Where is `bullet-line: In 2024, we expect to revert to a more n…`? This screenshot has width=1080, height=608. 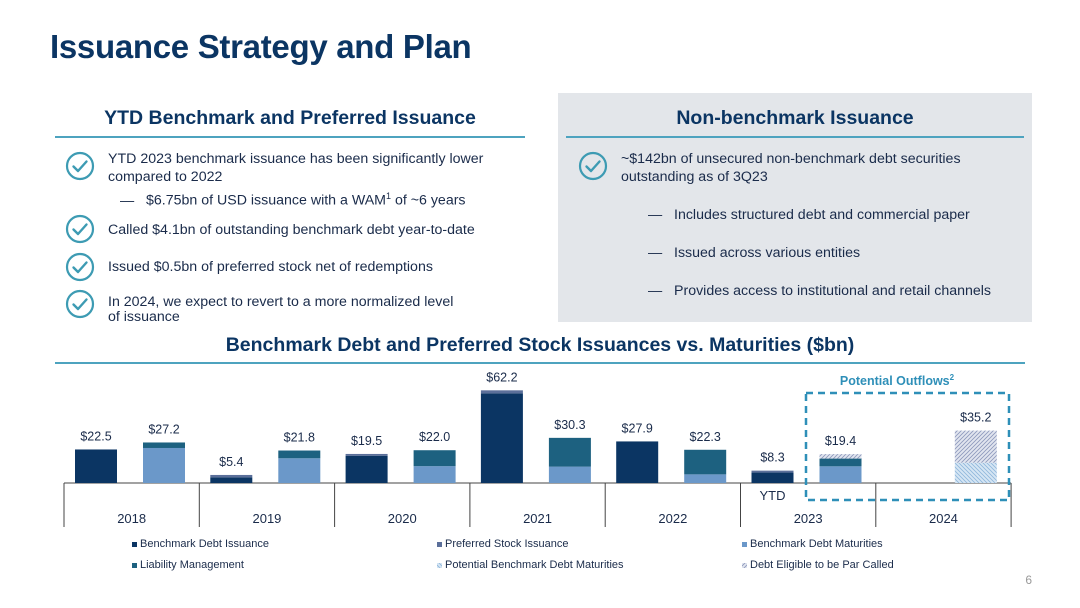
bullet-line: In 2024, we expect to revert to a more n… is located at coordinates (281, 302).